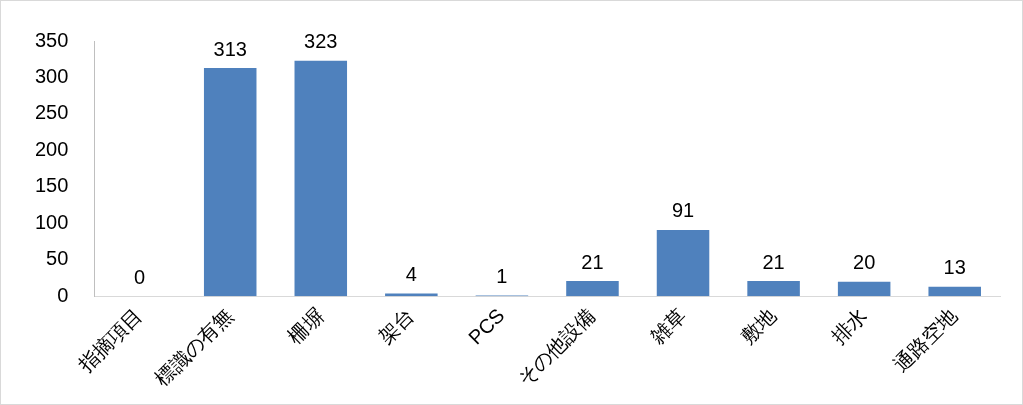  I want to click on data-label: 0, so click(140, 276).